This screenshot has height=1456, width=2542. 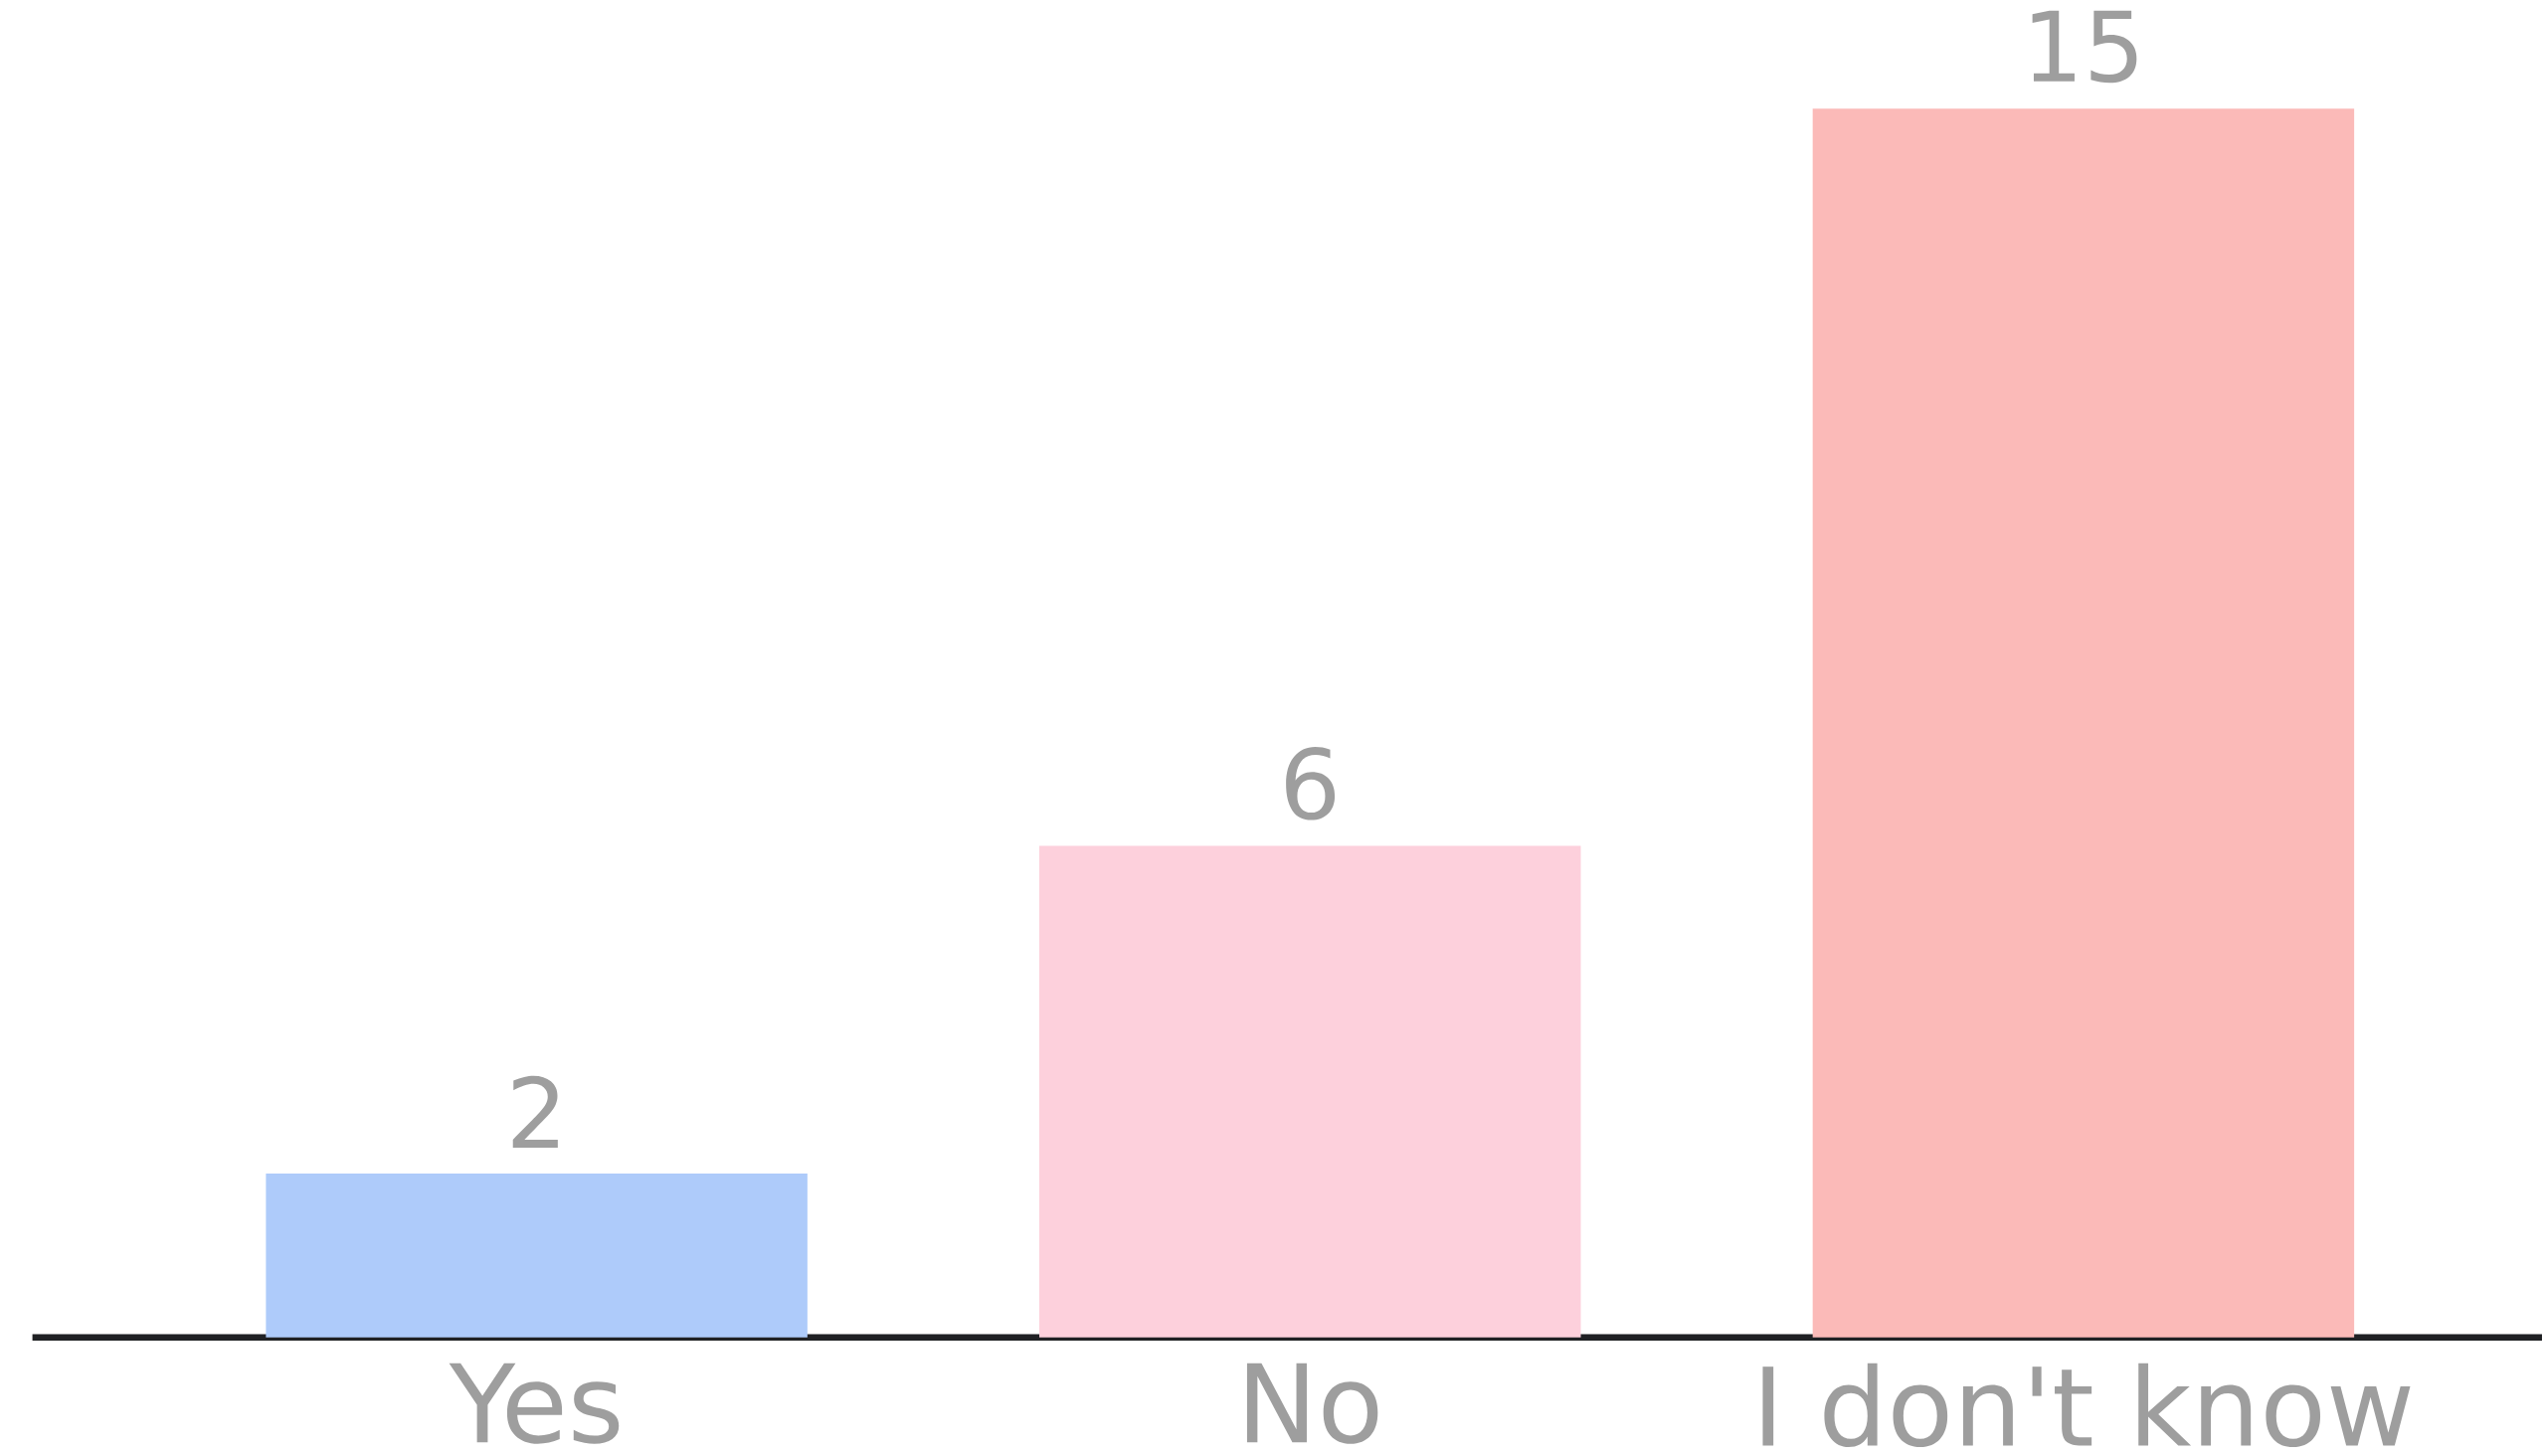 I want to click on x-tick-label: I don't know, so click(x=2086, y=1405).